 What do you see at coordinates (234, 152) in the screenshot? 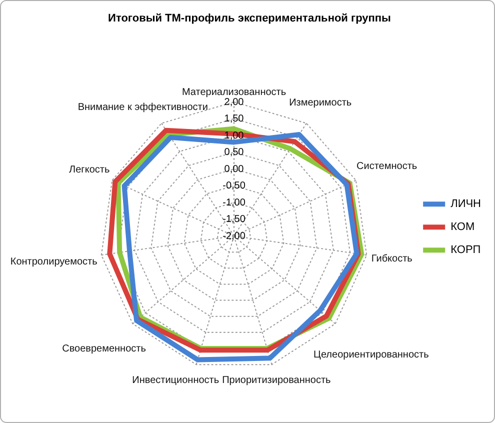
I see `y-tick-label: 0,50` at bounding box center [234, 152].